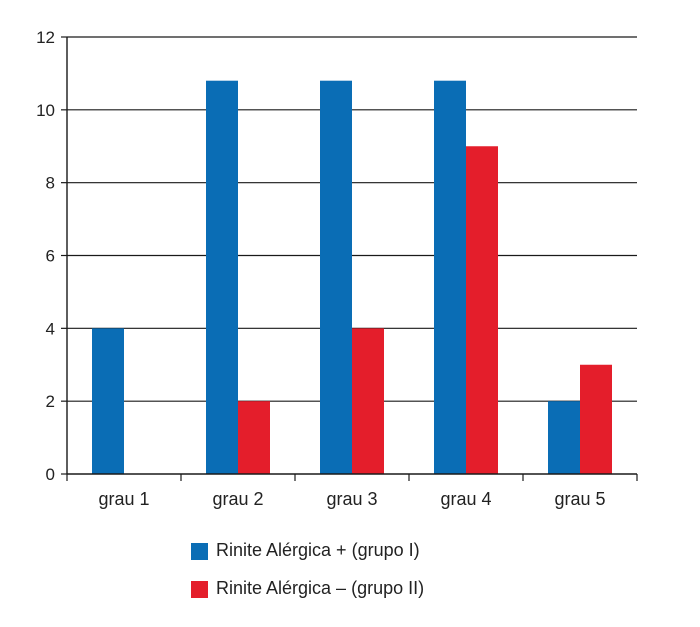 The height and width of the screenshot is (627, 700). Describe the element at coordinates (579, 499) in the screenshot. I see `x-tick-label: grau 5` at that location.